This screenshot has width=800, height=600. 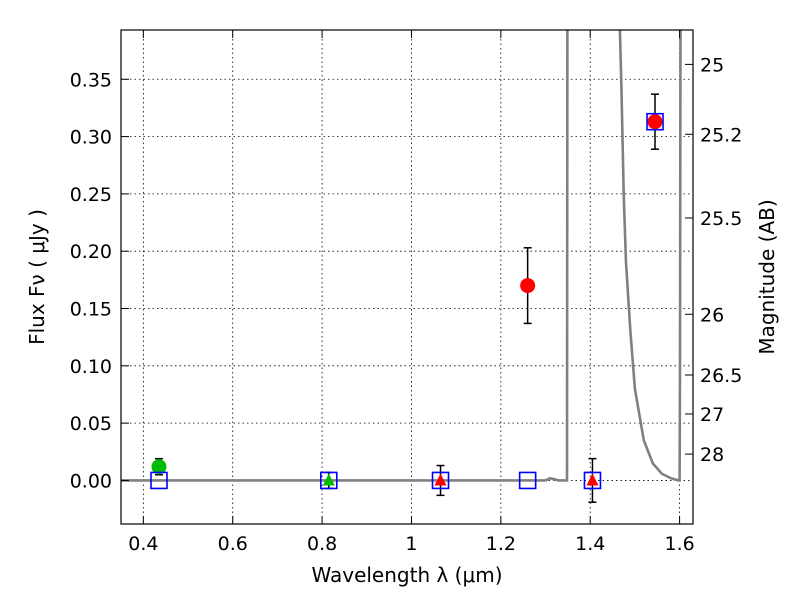 I want to click on x-tick-label: 0.4, so click(x=143, y=544).